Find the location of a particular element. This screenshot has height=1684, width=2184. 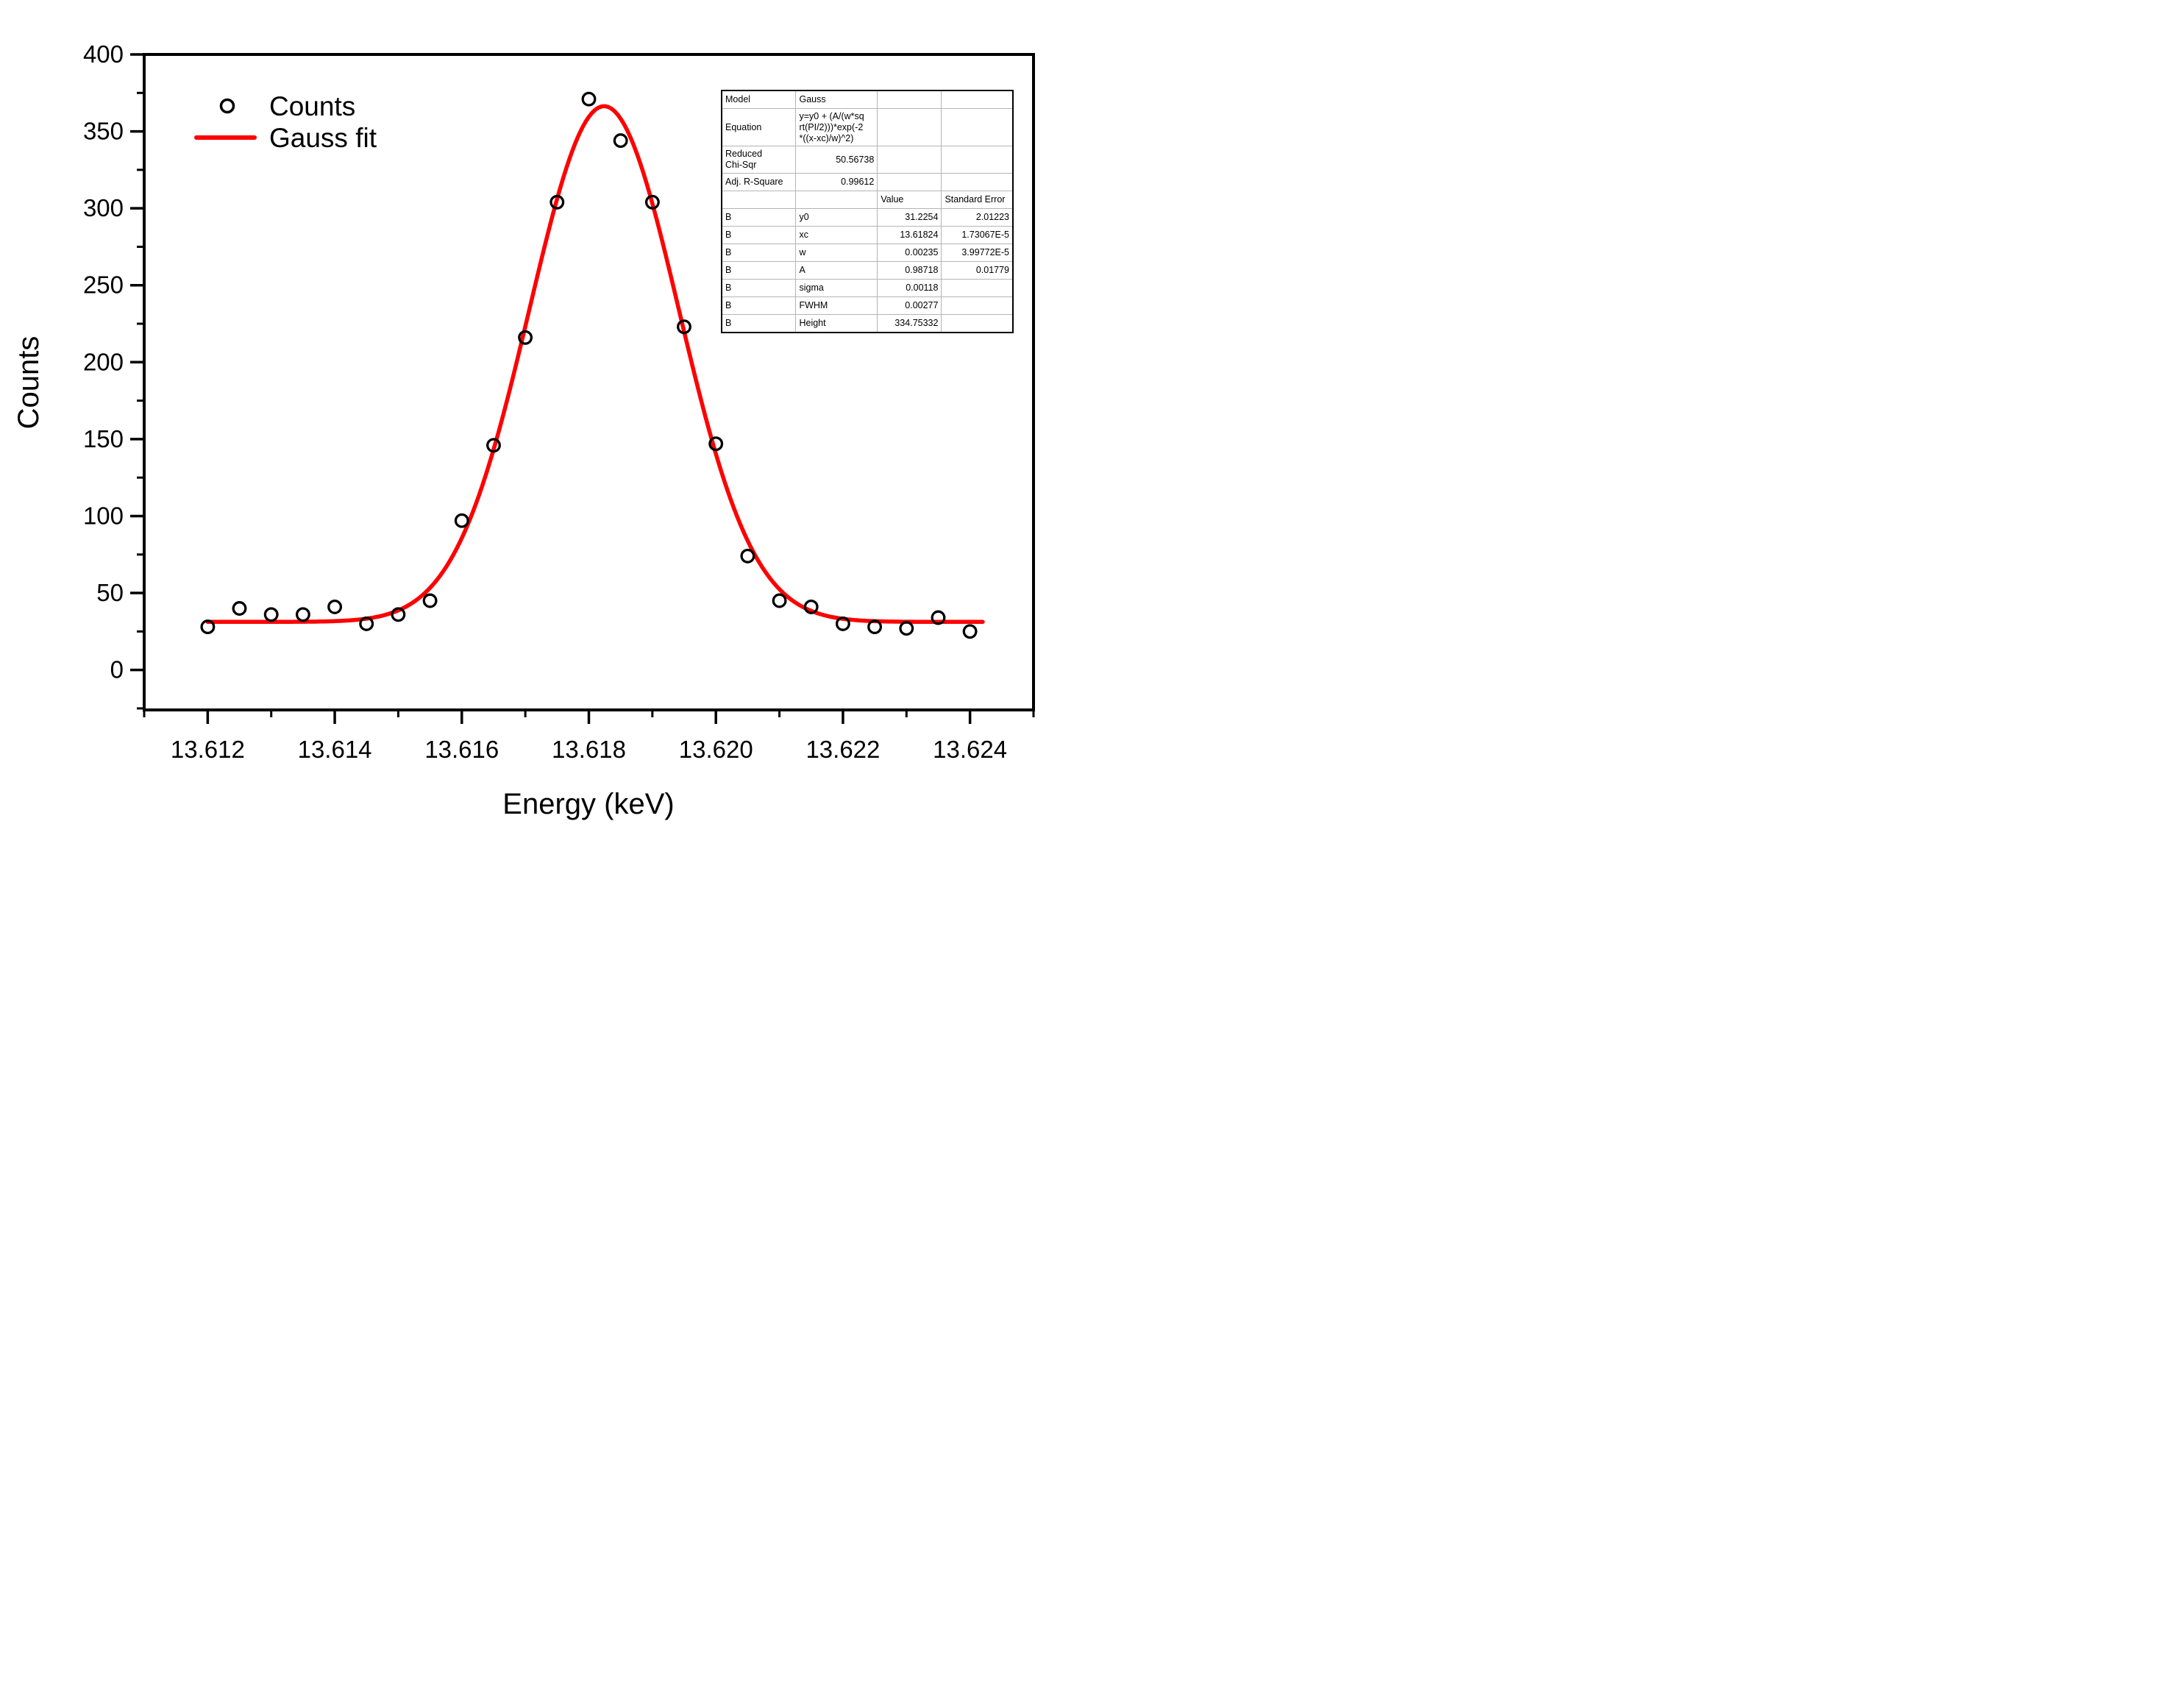

x-tick-label: 13.618 is located at coordinates (589, 749).